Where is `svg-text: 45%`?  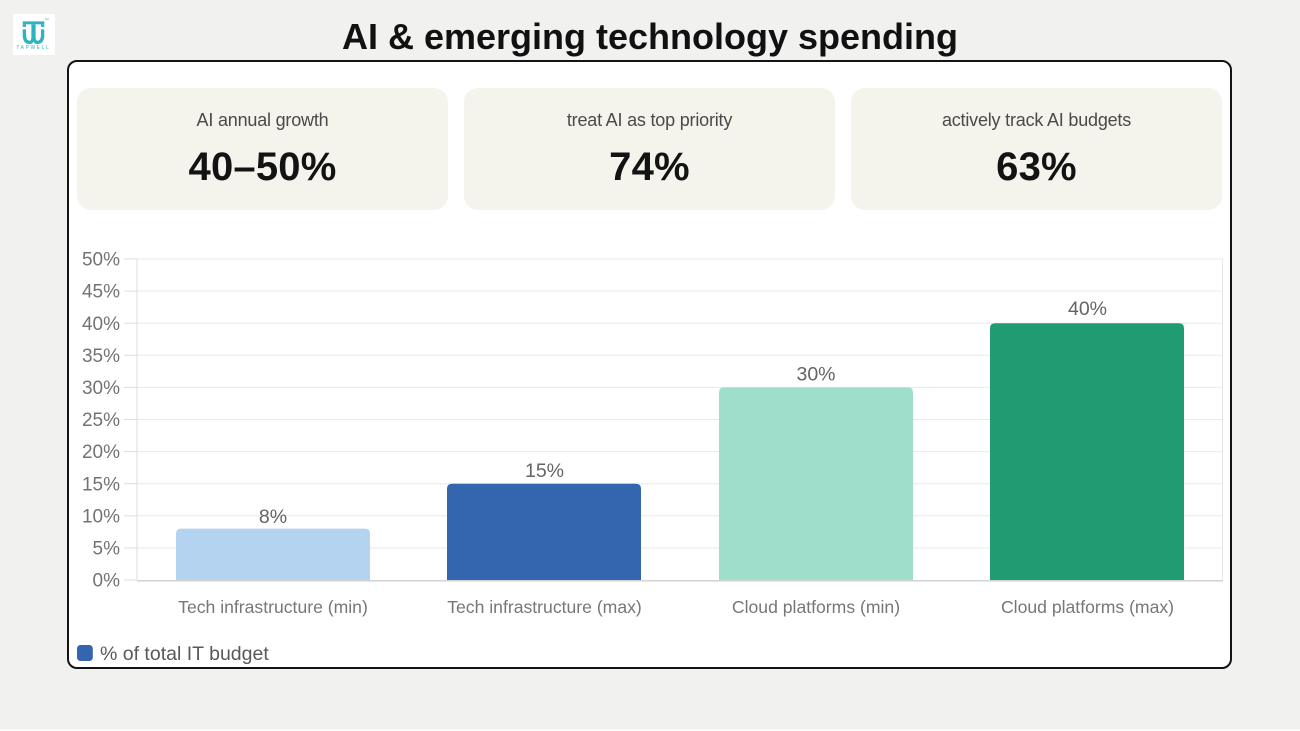 svg-text: 45% is located at coordinates (101, 292).